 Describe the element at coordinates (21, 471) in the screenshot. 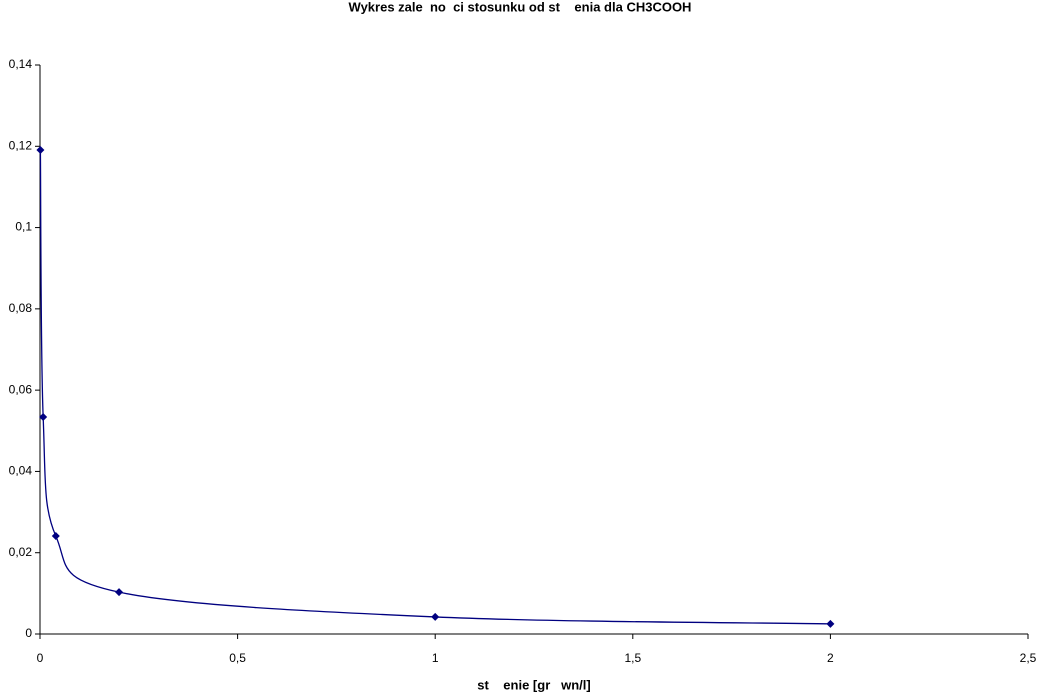

I see `y-tick-label: 0,04` at that location.